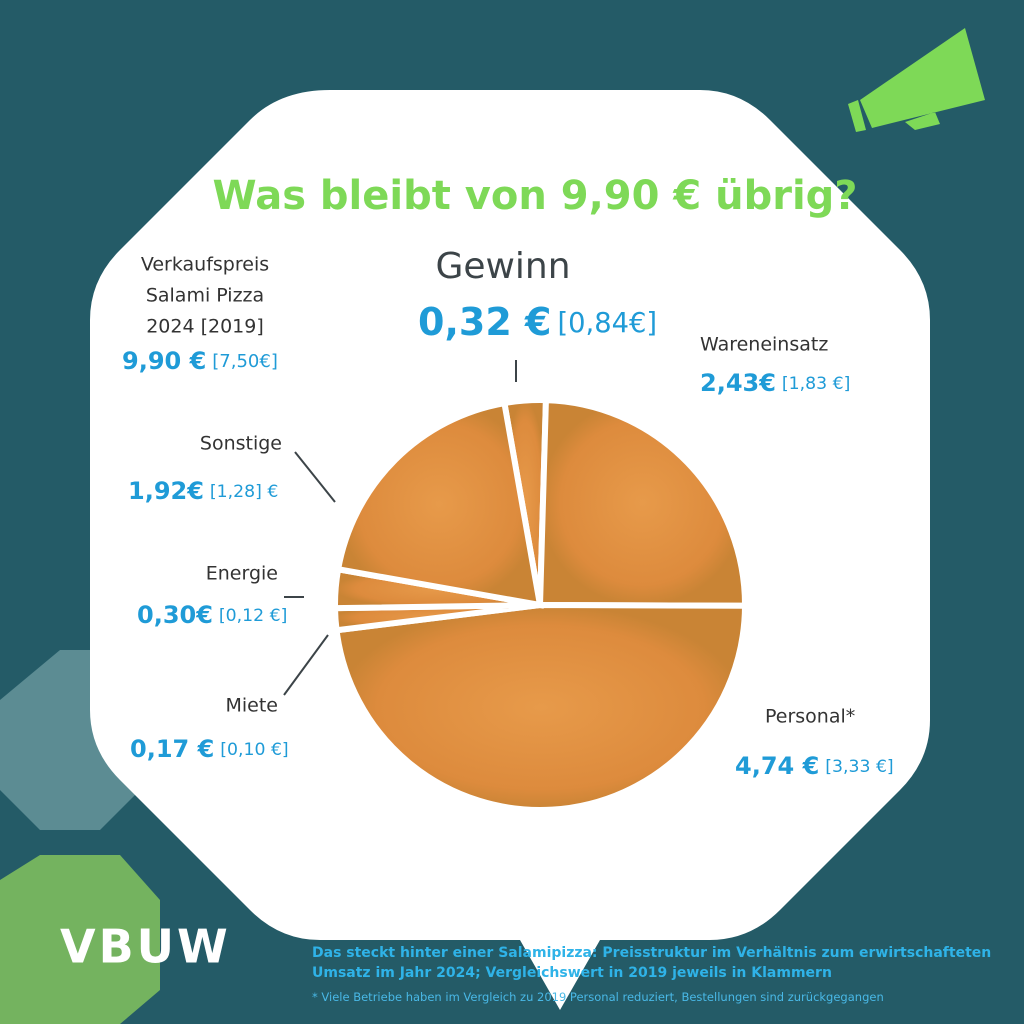  Describe the element at coordinates (535, 196) in the screenshot. I see `title: Was bleibt von 9,90 € übrig?` at that location.